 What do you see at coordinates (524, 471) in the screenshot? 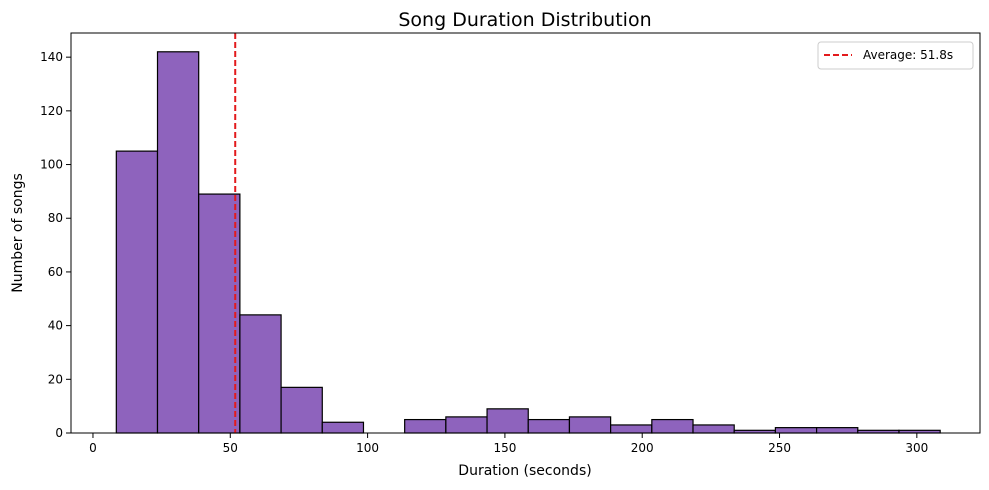
I see `x-axis-label: Duration (seconds)` at bounding box center [524, 471].